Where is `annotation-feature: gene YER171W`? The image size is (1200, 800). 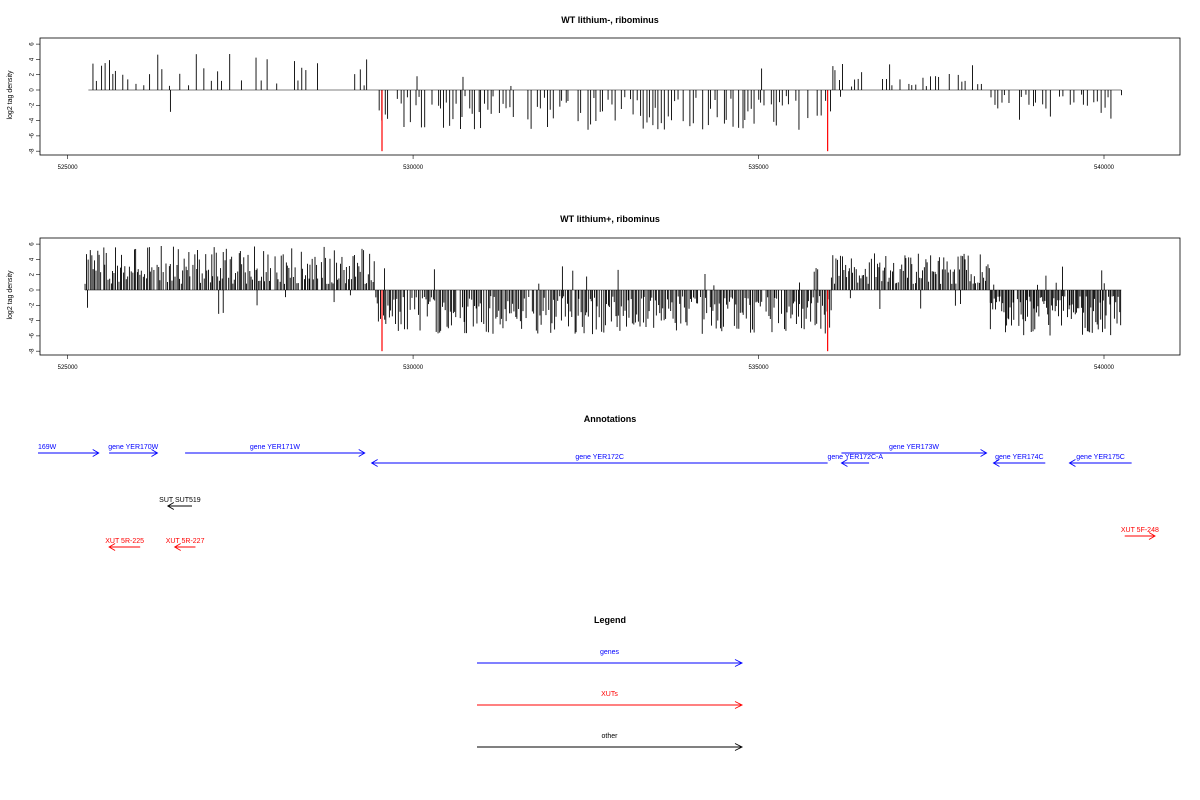 annotation-feature: gene YER171W is located at coordinates (275, 450).